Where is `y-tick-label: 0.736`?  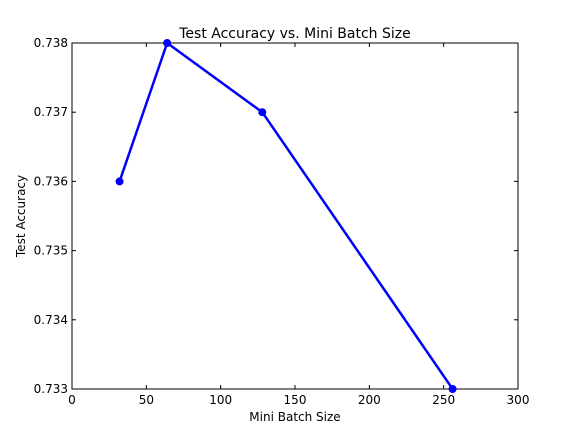
y-tick-label: 0.736 is located at coordinates (51, 181).